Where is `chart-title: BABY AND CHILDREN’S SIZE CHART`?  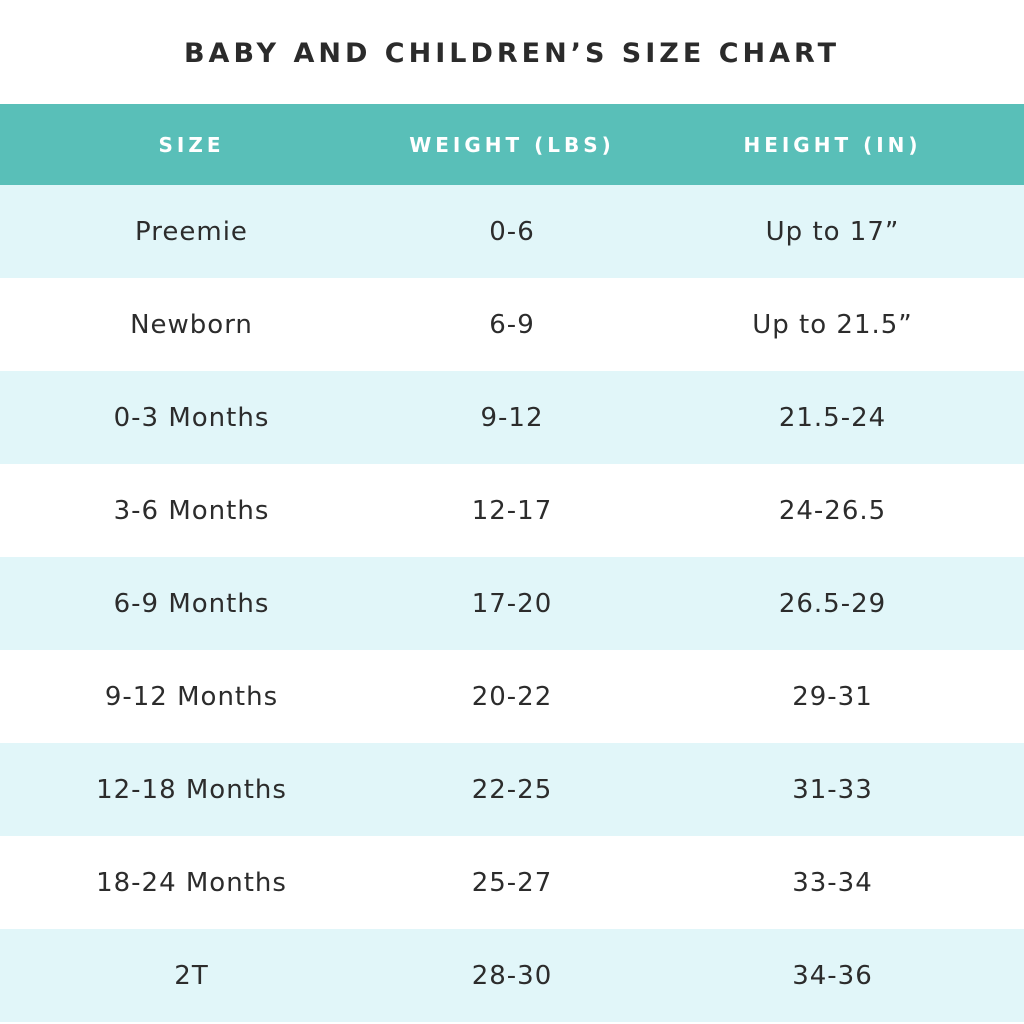
chart-title: BABY AND CHILDREN’S SIZE CHART is located at coordinates (512, 53).